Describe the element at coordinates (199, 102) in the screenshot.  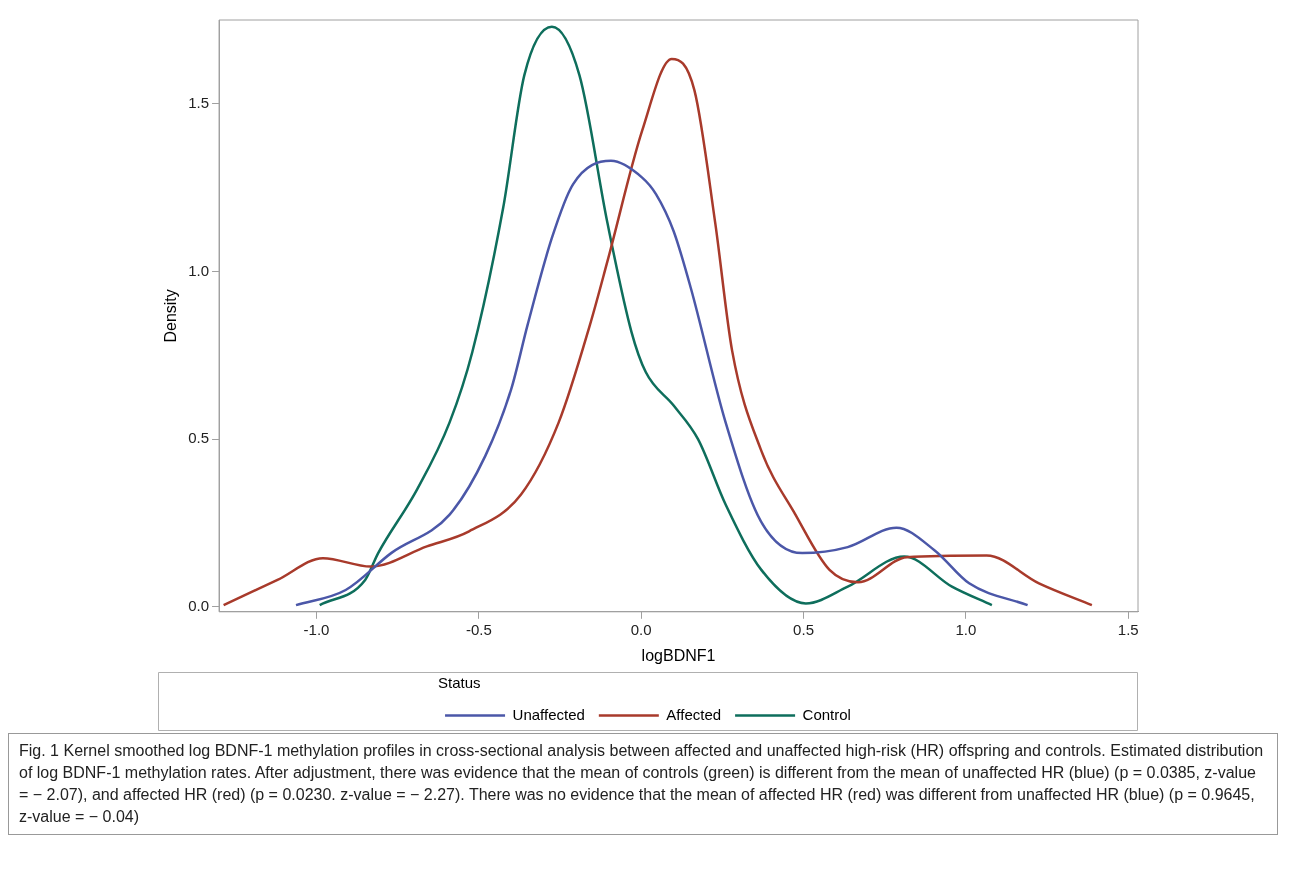
I see `y-tick-label: 1.5` at that location.